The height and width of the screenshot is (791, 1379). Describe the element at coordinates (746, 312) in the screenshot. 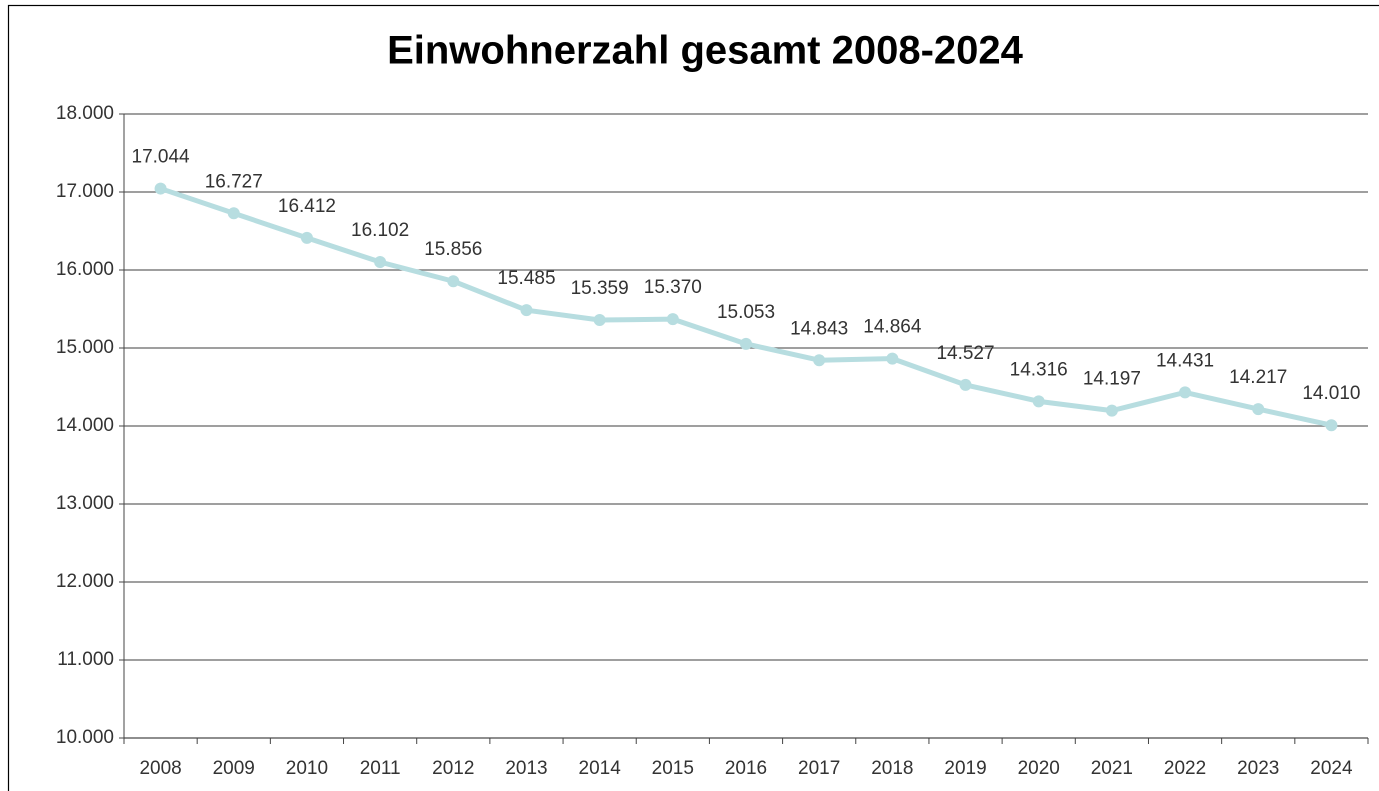

I see `data-label: 15.053` at that location.